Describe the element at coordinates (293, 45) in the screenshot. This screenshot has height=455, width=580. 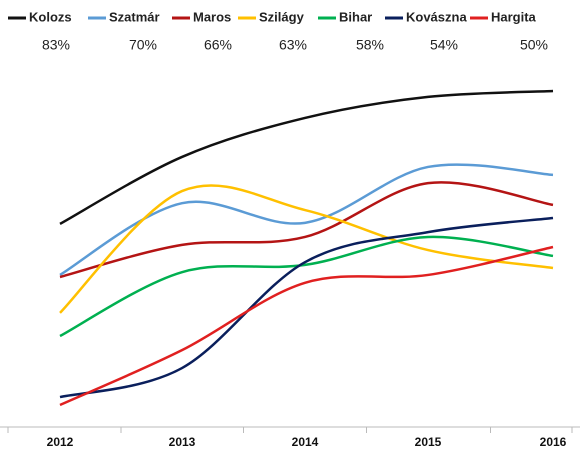
I see `share-label: 63%` at that location.